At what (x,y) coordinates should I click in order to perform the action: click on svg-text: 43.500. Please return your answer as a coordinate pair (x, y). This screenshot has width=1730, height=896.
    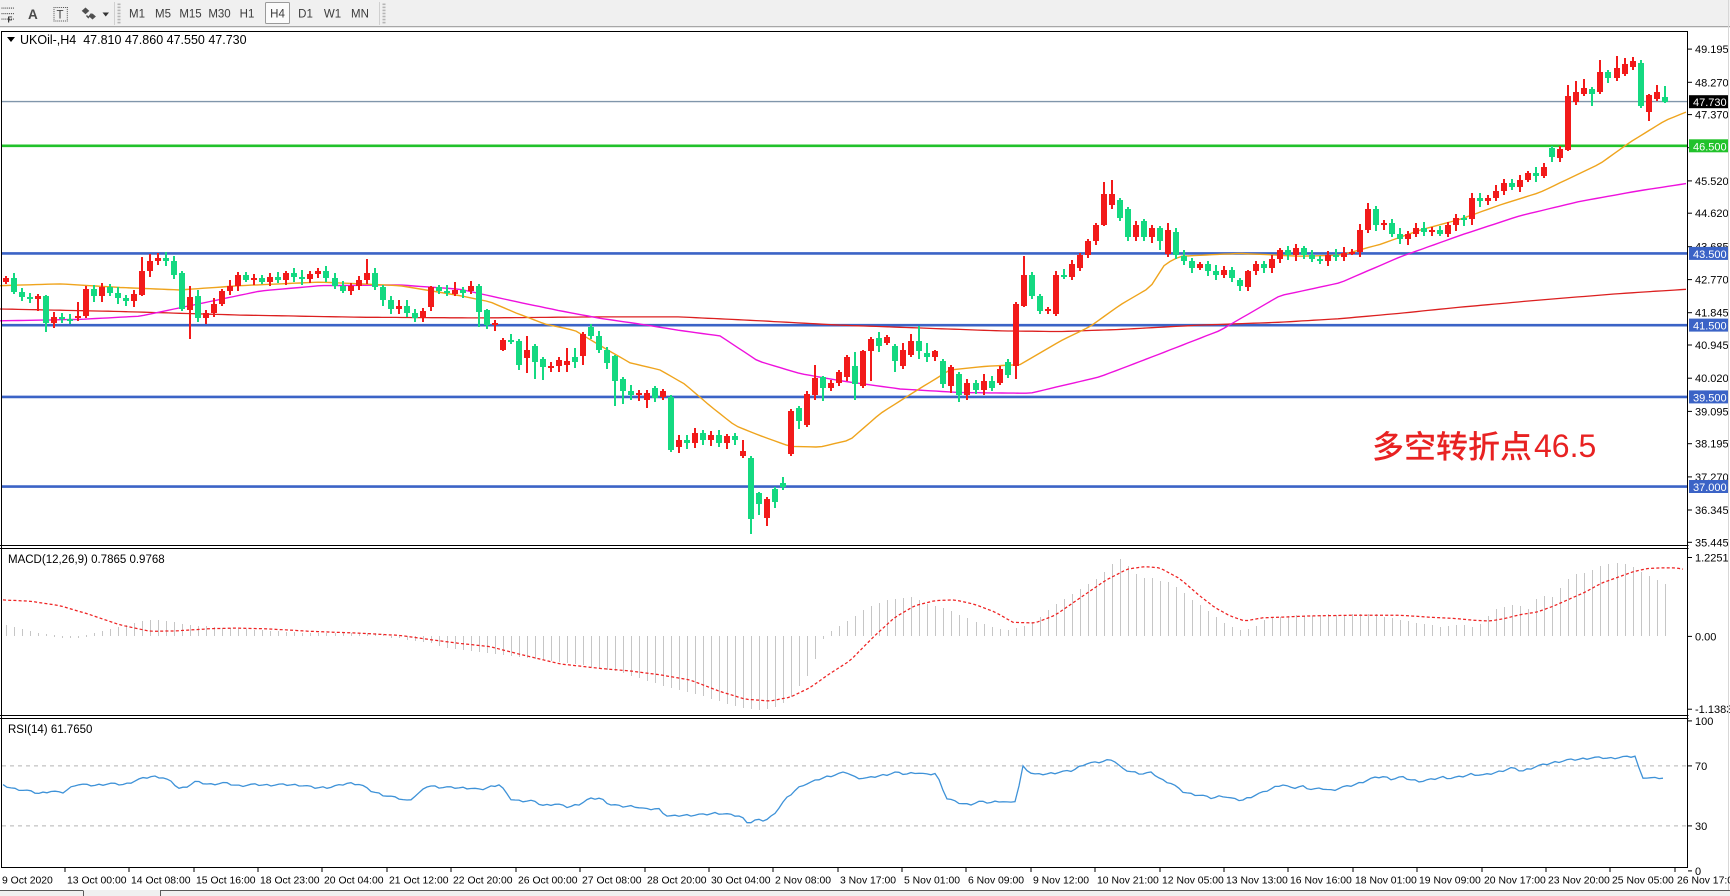
    Looking at the image, I should click on (1710, 255).